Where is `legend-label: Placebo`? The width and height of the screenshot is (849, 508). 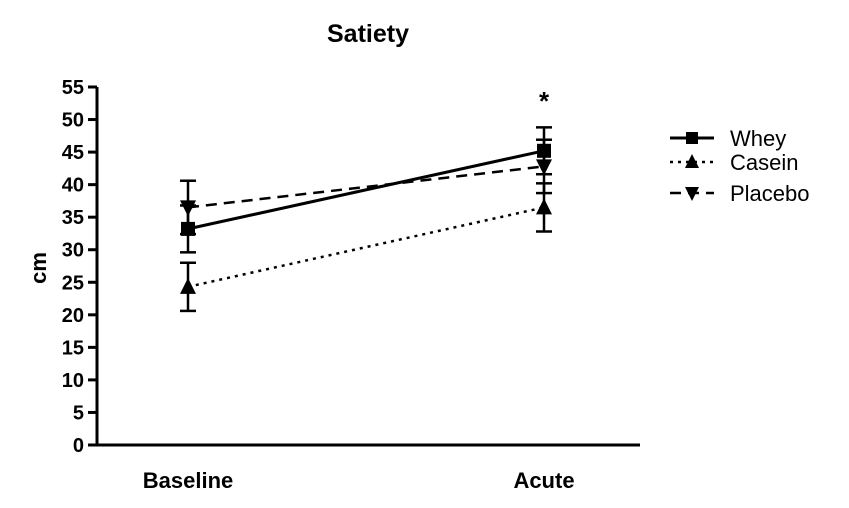
legend-label: Placebo is located at coordinates (770, 193).